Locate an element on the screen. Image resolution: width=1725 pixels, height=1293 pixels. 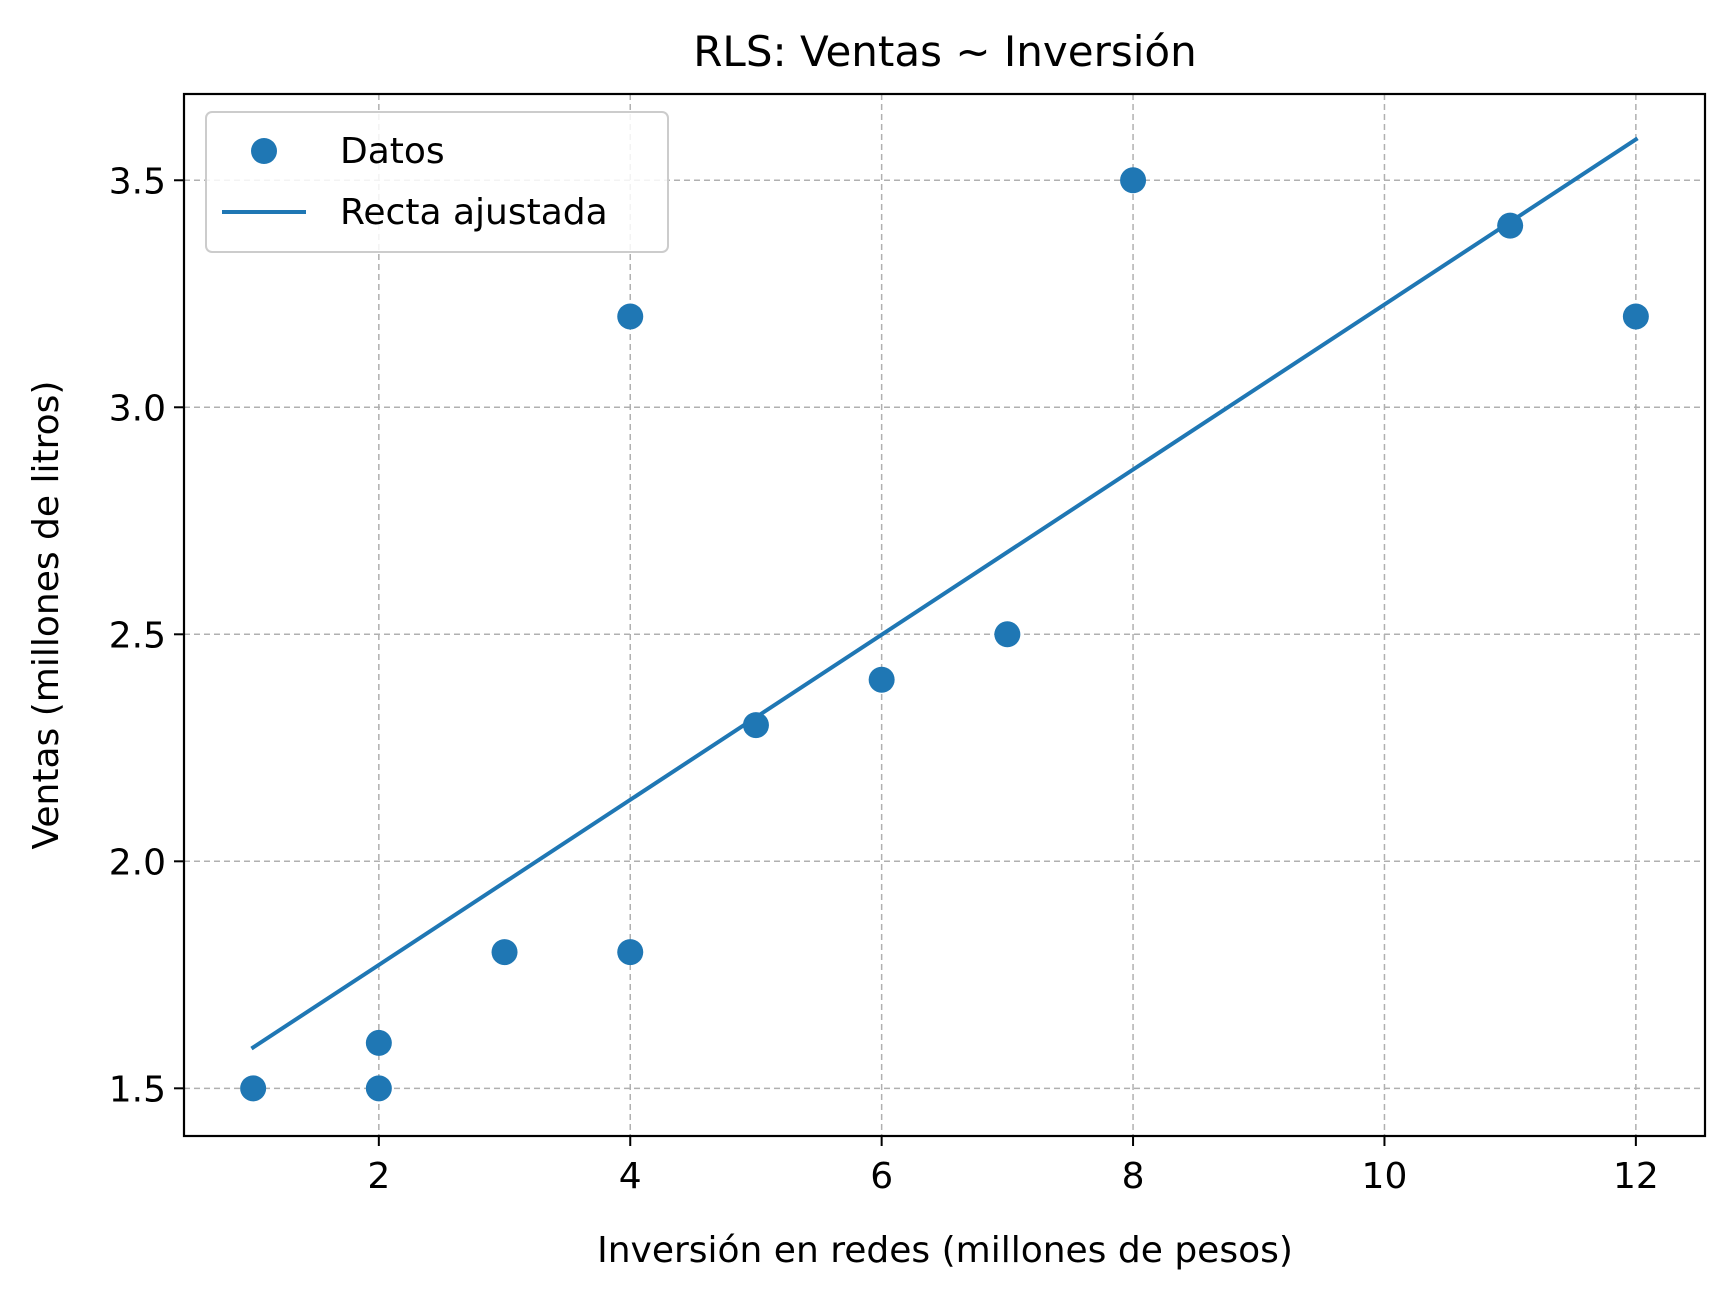
x-tick-label: 10 is located at coordinates (1385, 1176).